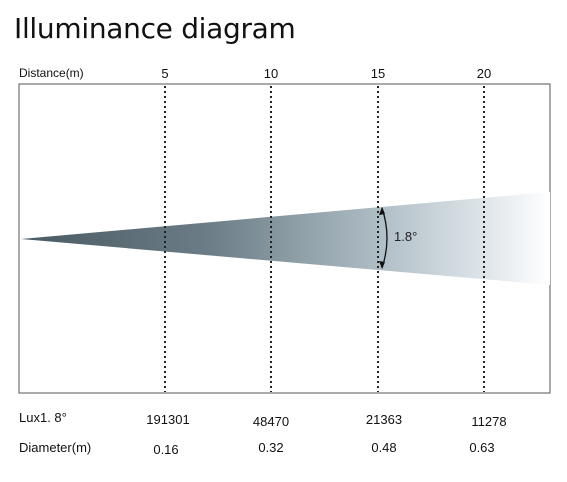 The height and width of the screenshot is (482, 567). Describe the element at coordinates (378, 73) in the screenshot. I see `distance-tick-15: 15` at that location.